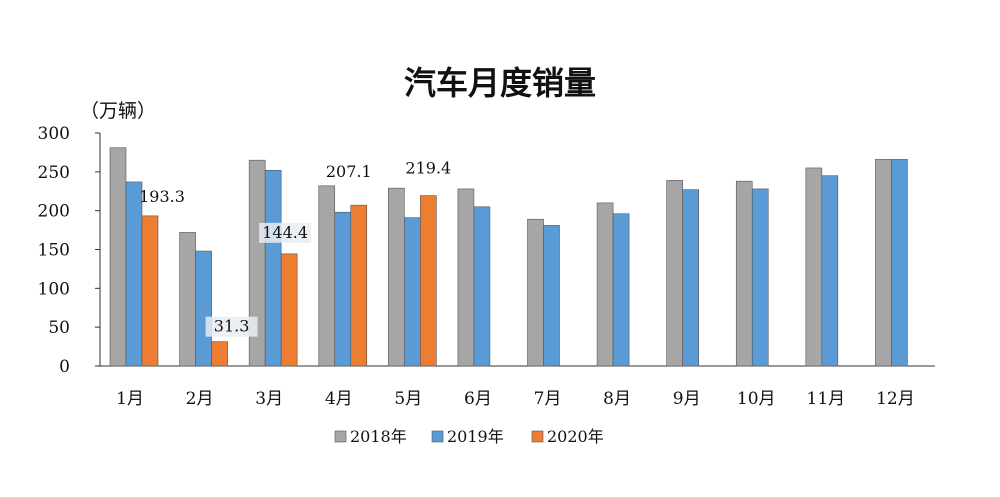 The width and height of the screenshot is (1000, 497). What do you see at coordinates (340, 436) in the screenshot?
I see `legend-swatch-2018年` at bounding box center [340, 436].